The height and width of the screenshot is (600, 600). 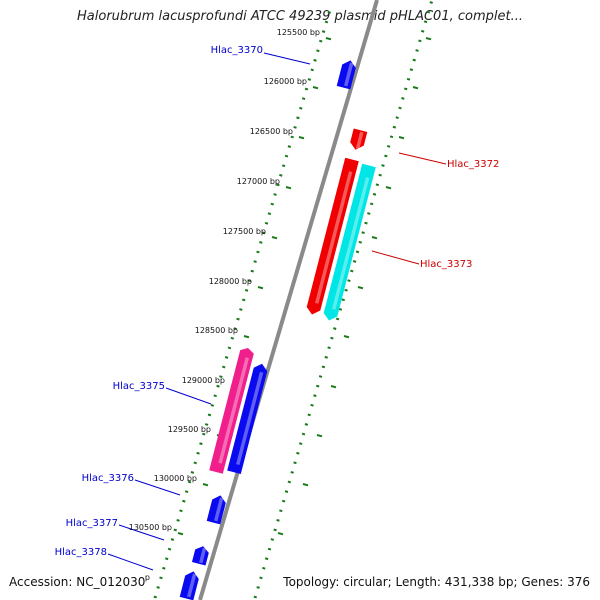 I want to click on gene-hlac_3375-a, so click(x=231, y=410).